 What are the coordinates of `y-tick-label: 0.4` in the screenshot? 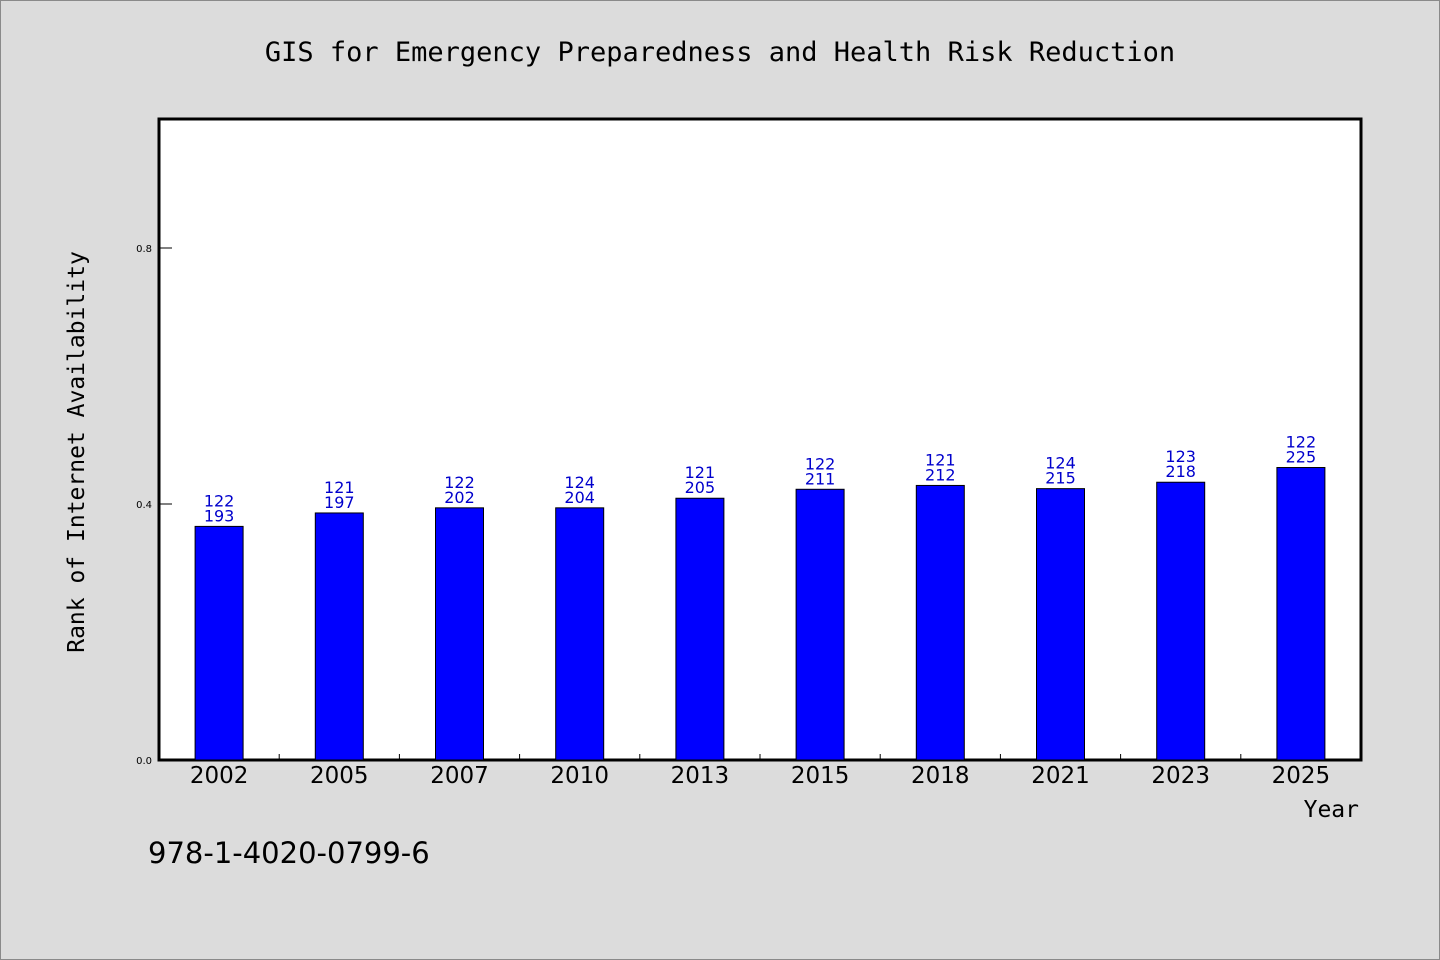 It's located at (144, 505).